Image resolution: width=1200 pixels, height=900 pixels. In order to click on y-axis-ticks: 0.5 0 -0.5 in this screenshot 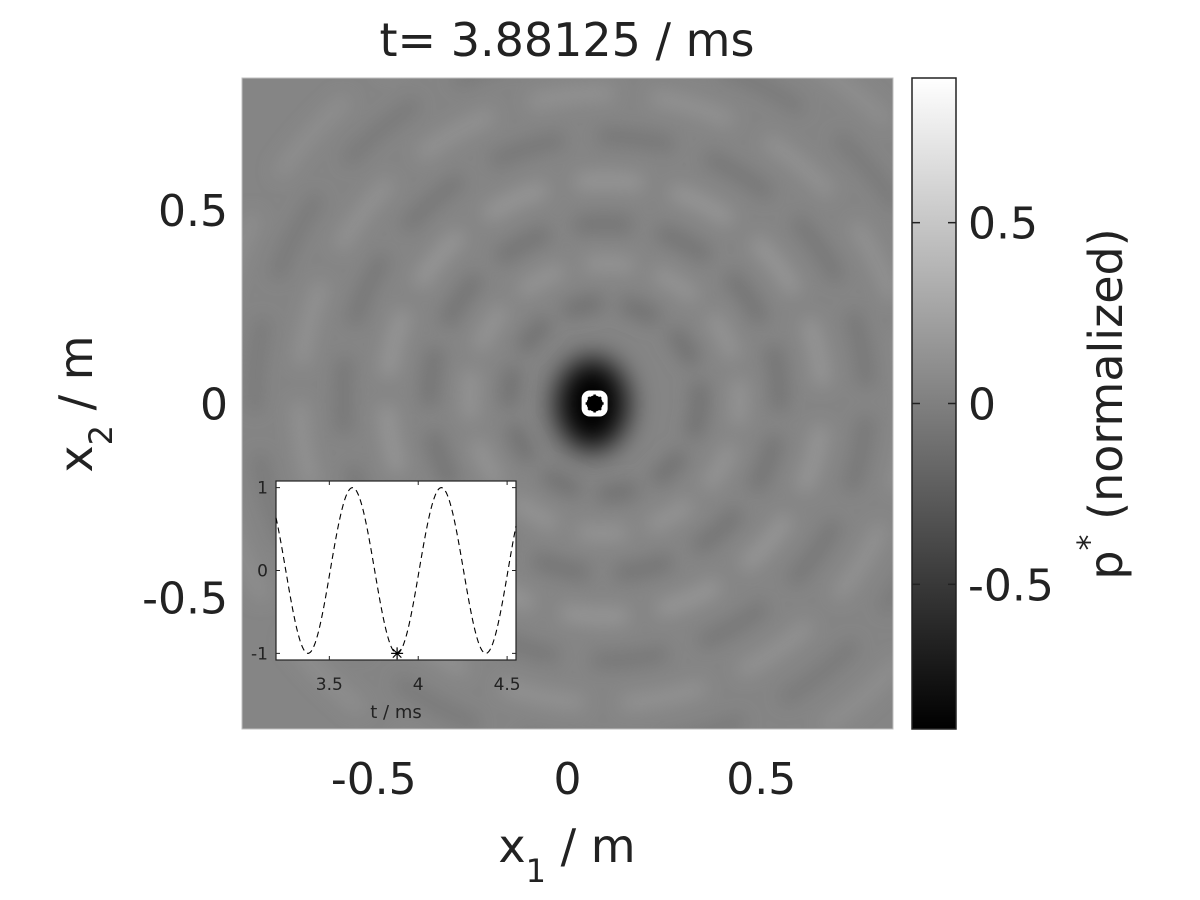, I will do `click(185, 405)`.